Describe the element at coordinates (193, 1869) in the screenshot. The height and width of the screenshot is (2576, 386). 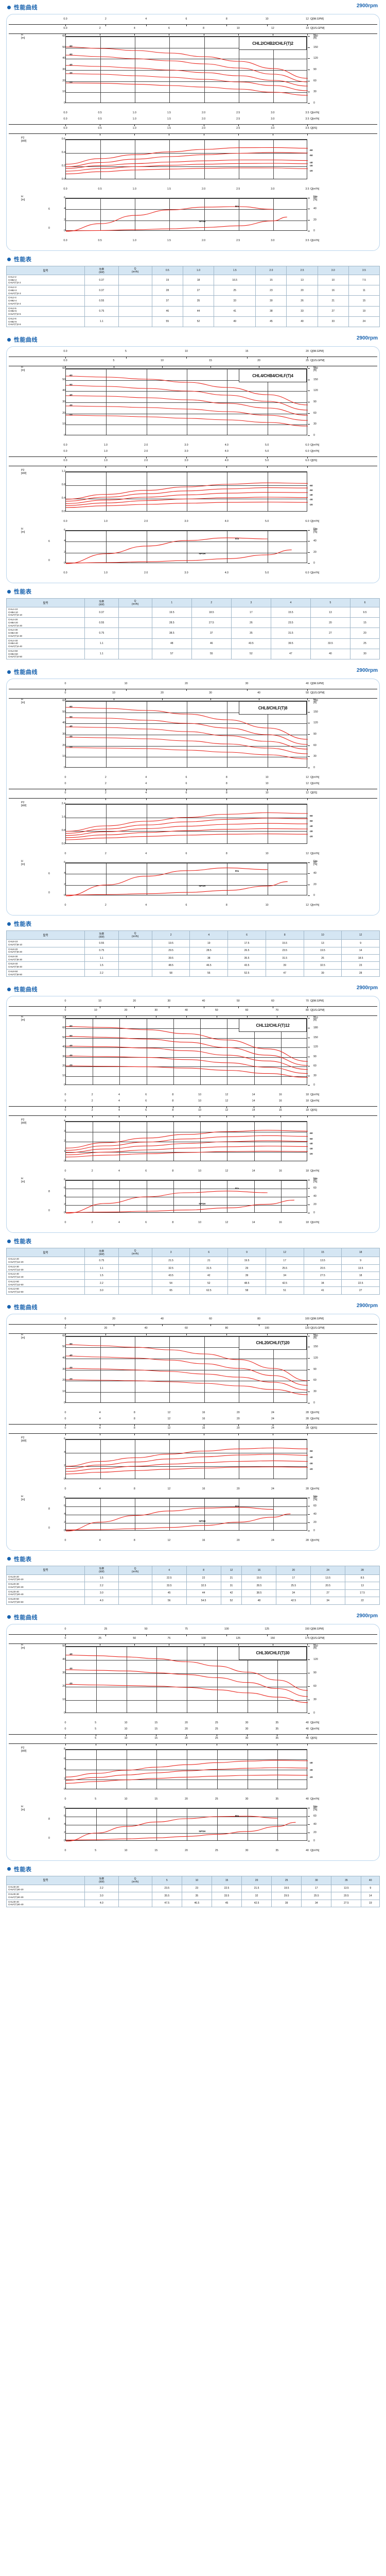
I see `table-section-heading: 性能表` at that location.